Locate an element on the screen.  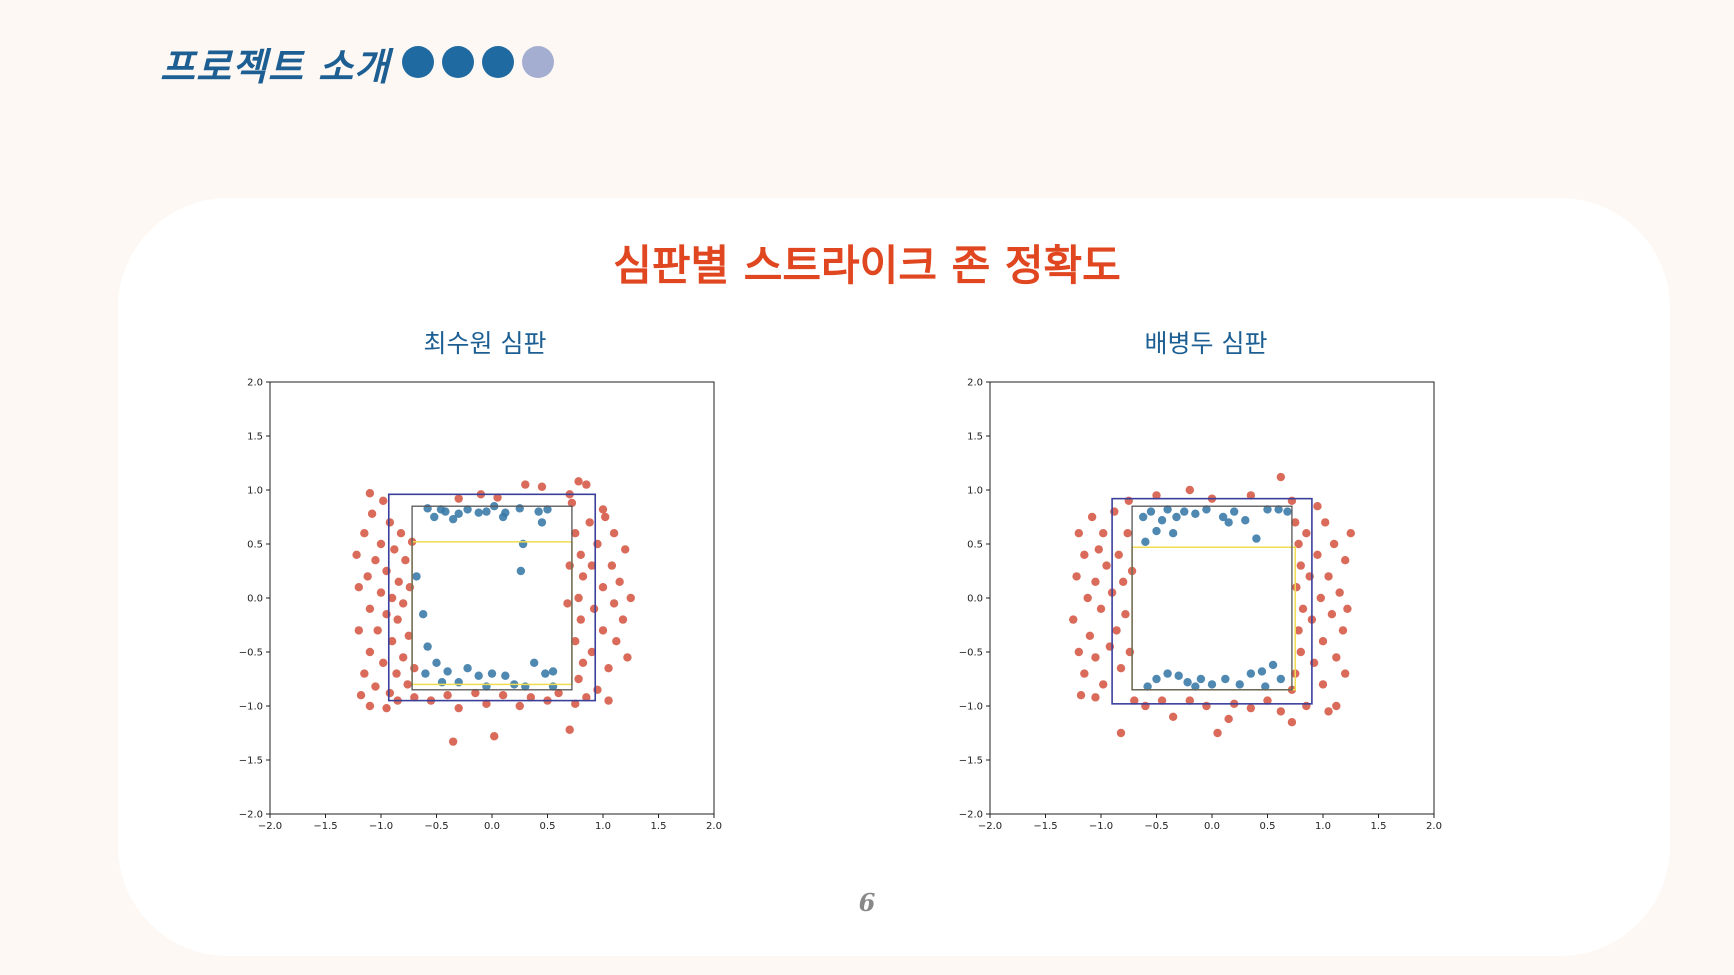
y-tick-label: −1.0 is located at coordinates (971, 707).